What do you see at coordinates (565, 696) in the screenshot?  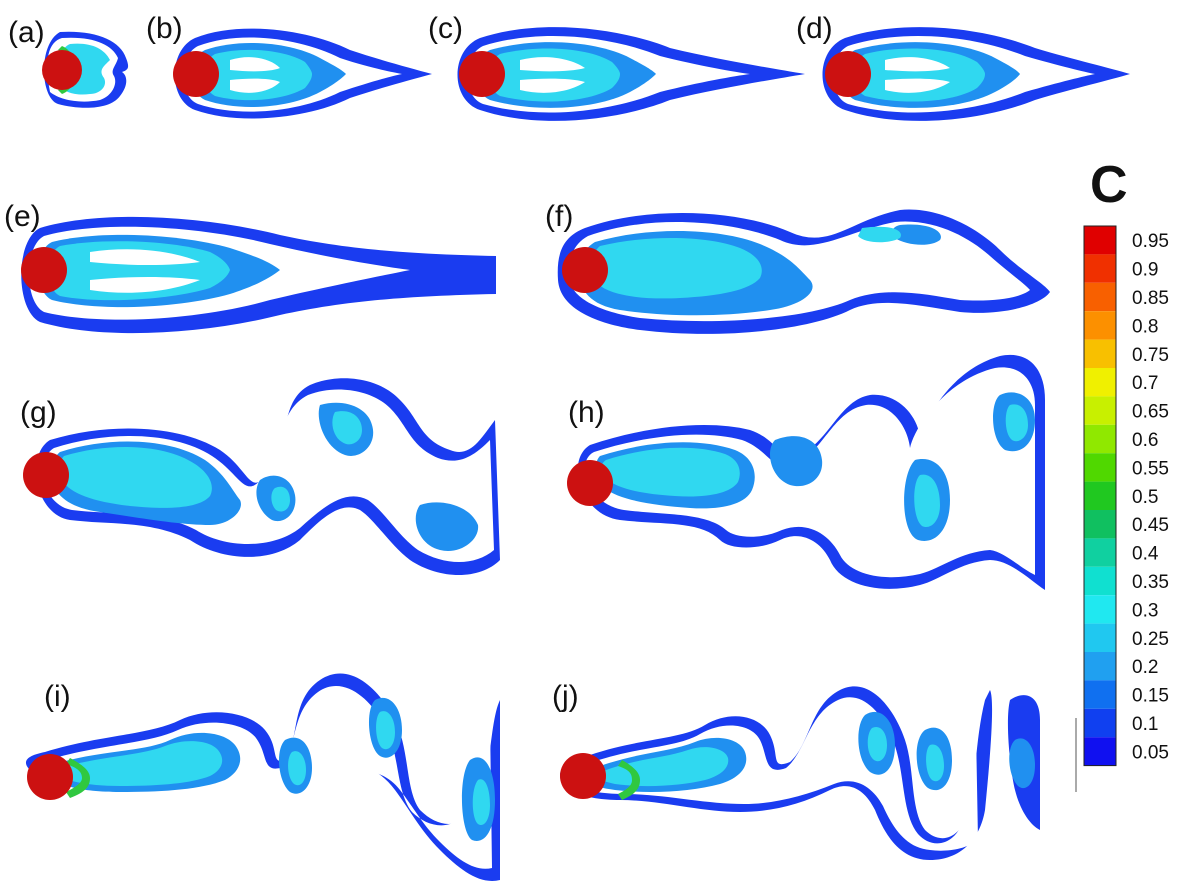 I see `panel-label: (j)` at bounding box center [565, 696].